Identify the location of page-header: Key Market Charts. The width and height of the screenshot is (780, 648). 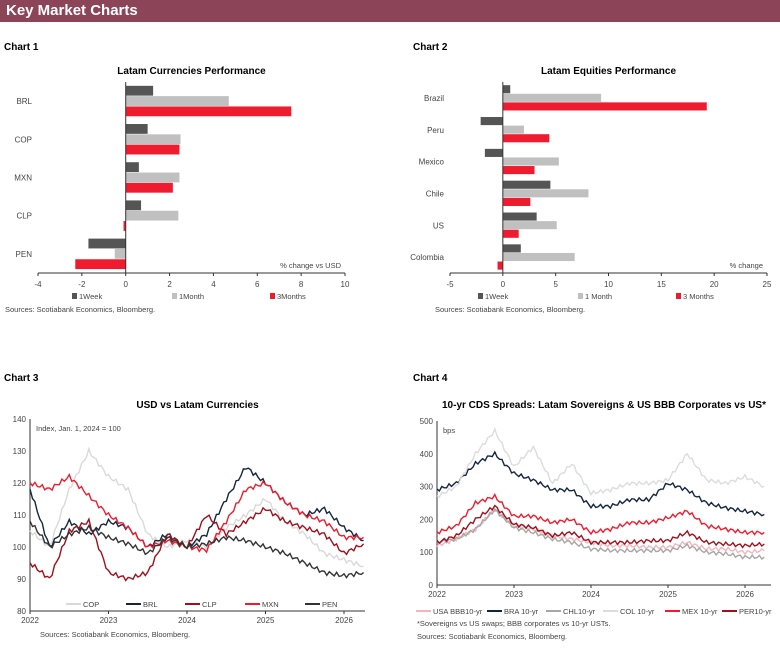
(390, 11).